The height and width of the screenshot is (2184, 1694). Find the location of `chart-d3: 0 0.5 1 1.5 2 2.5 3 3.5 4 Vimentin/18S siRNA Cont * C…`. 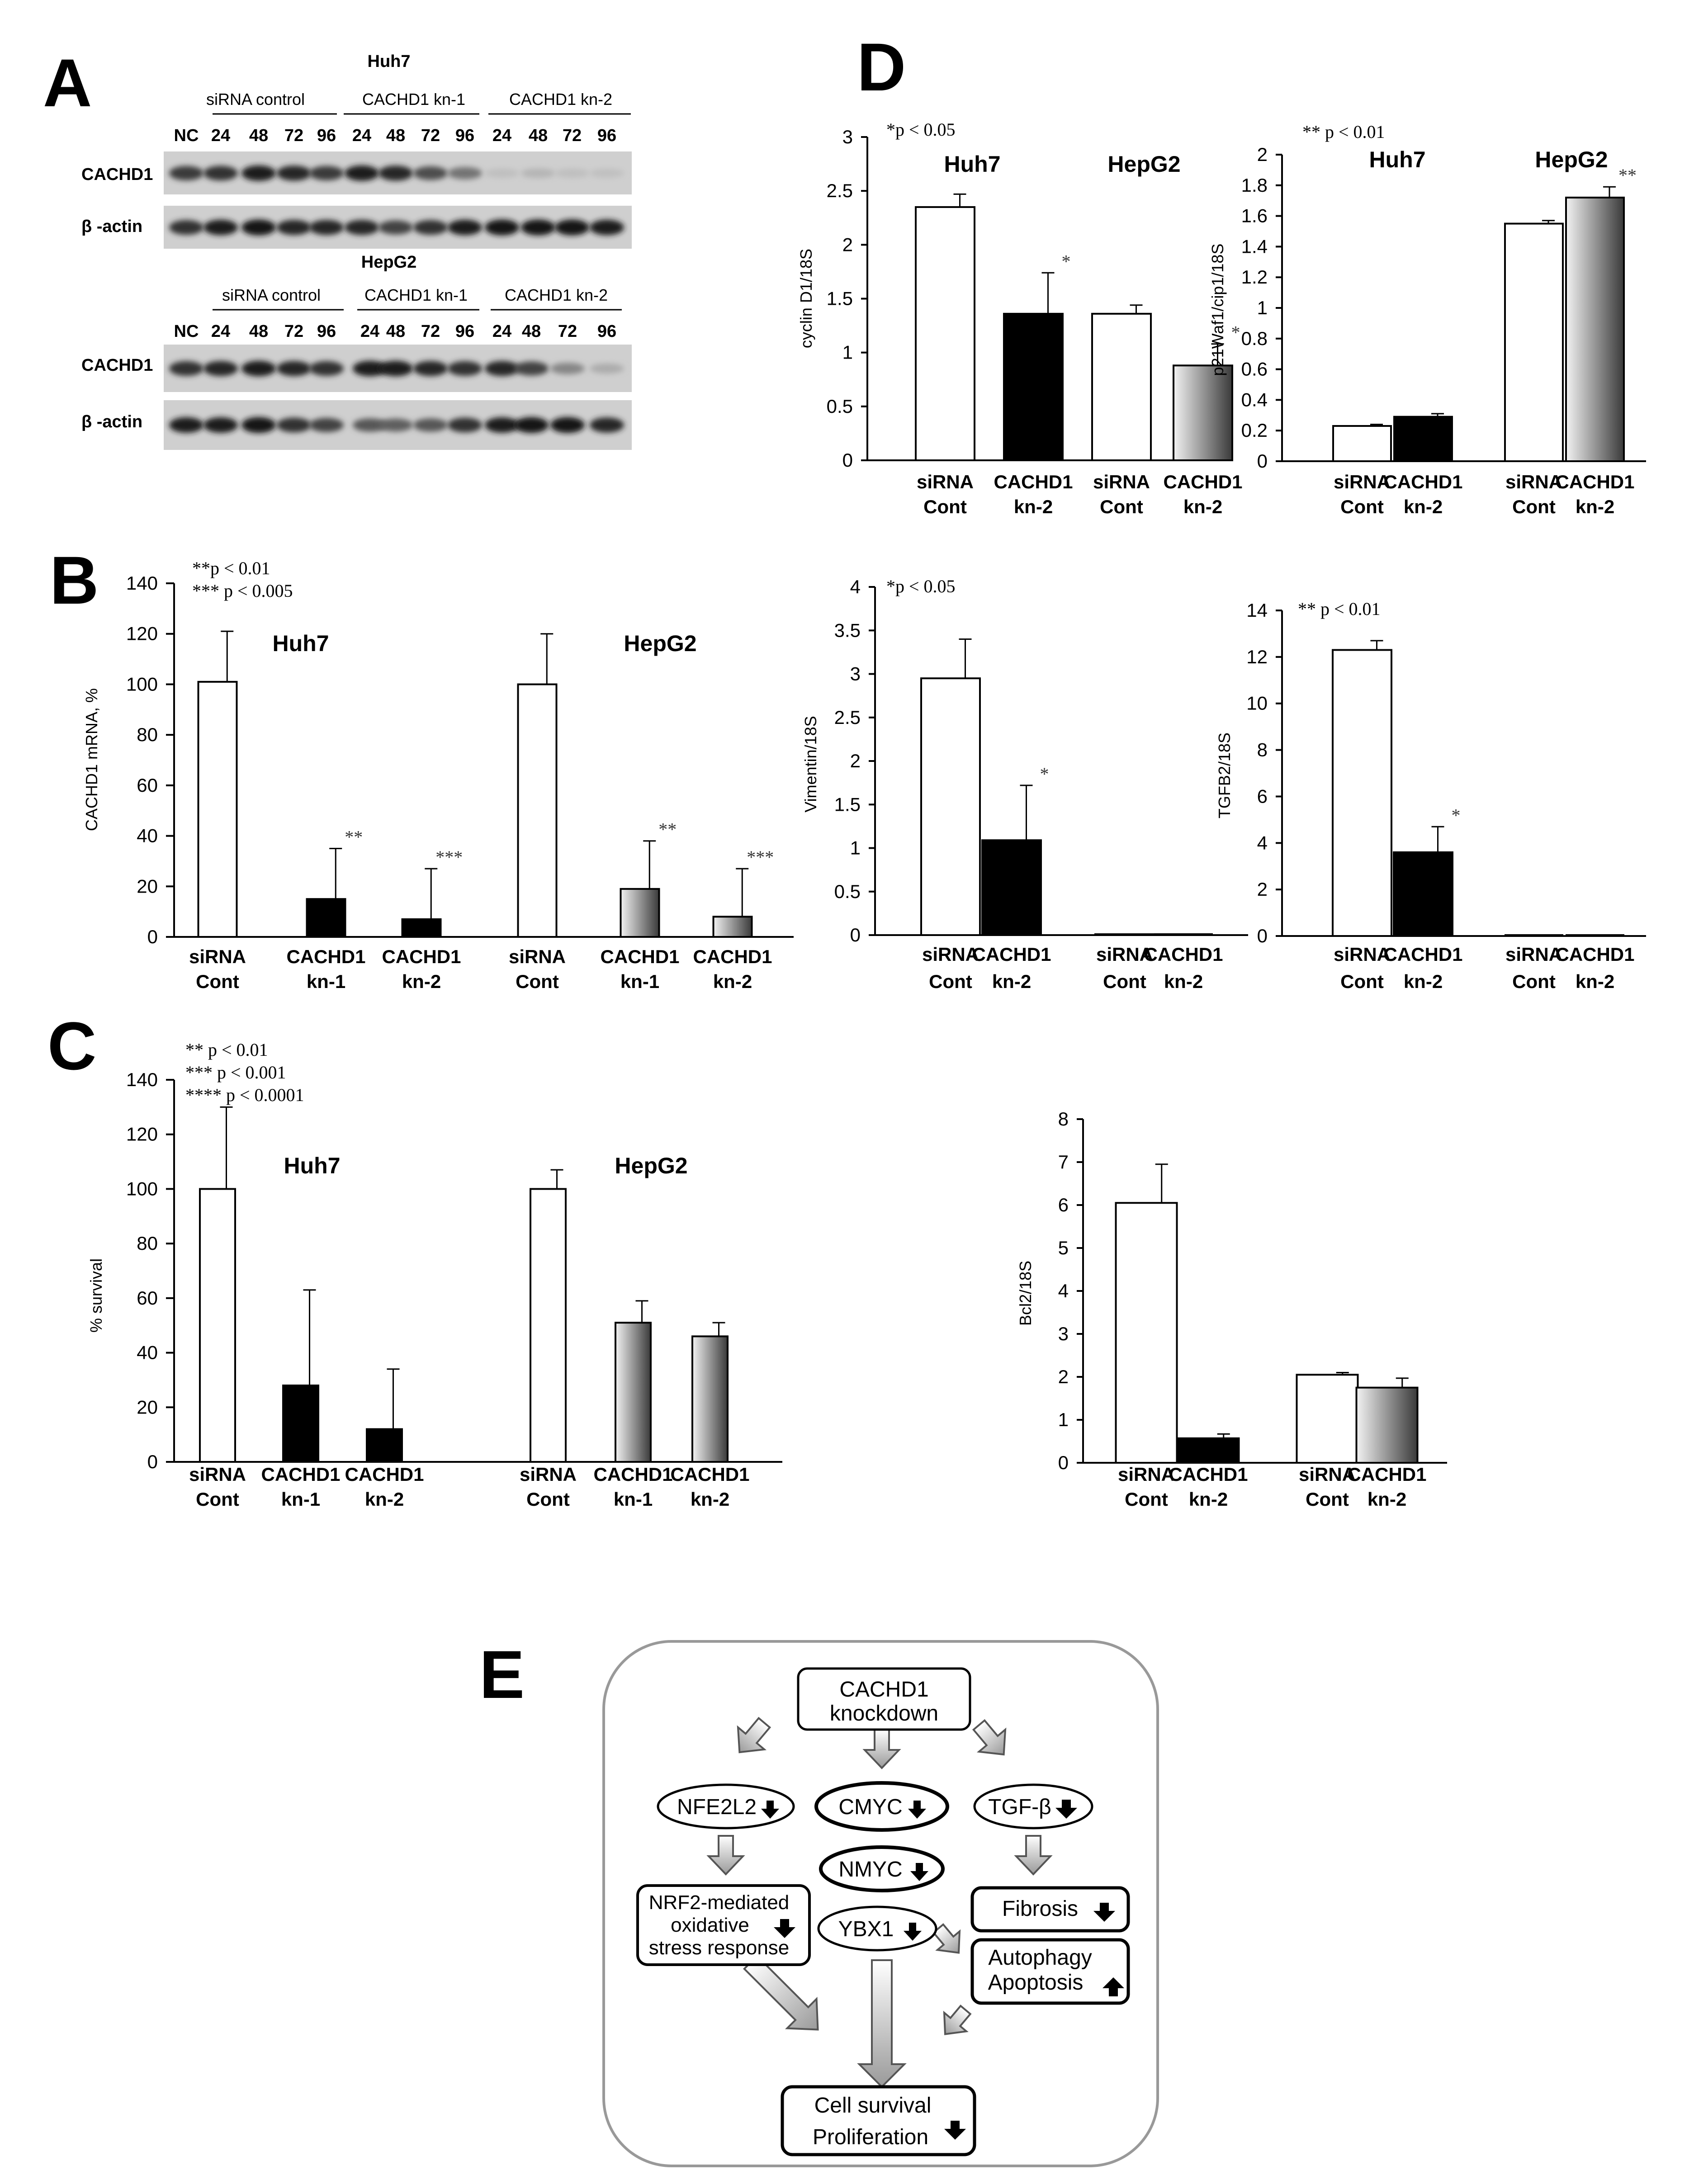

chart-d3: 0 0.5 1 1.5 2 2.5 3 3.5 4 Vimentin/18S siRNA Cont * C… is located at coordinates (1024, 784).